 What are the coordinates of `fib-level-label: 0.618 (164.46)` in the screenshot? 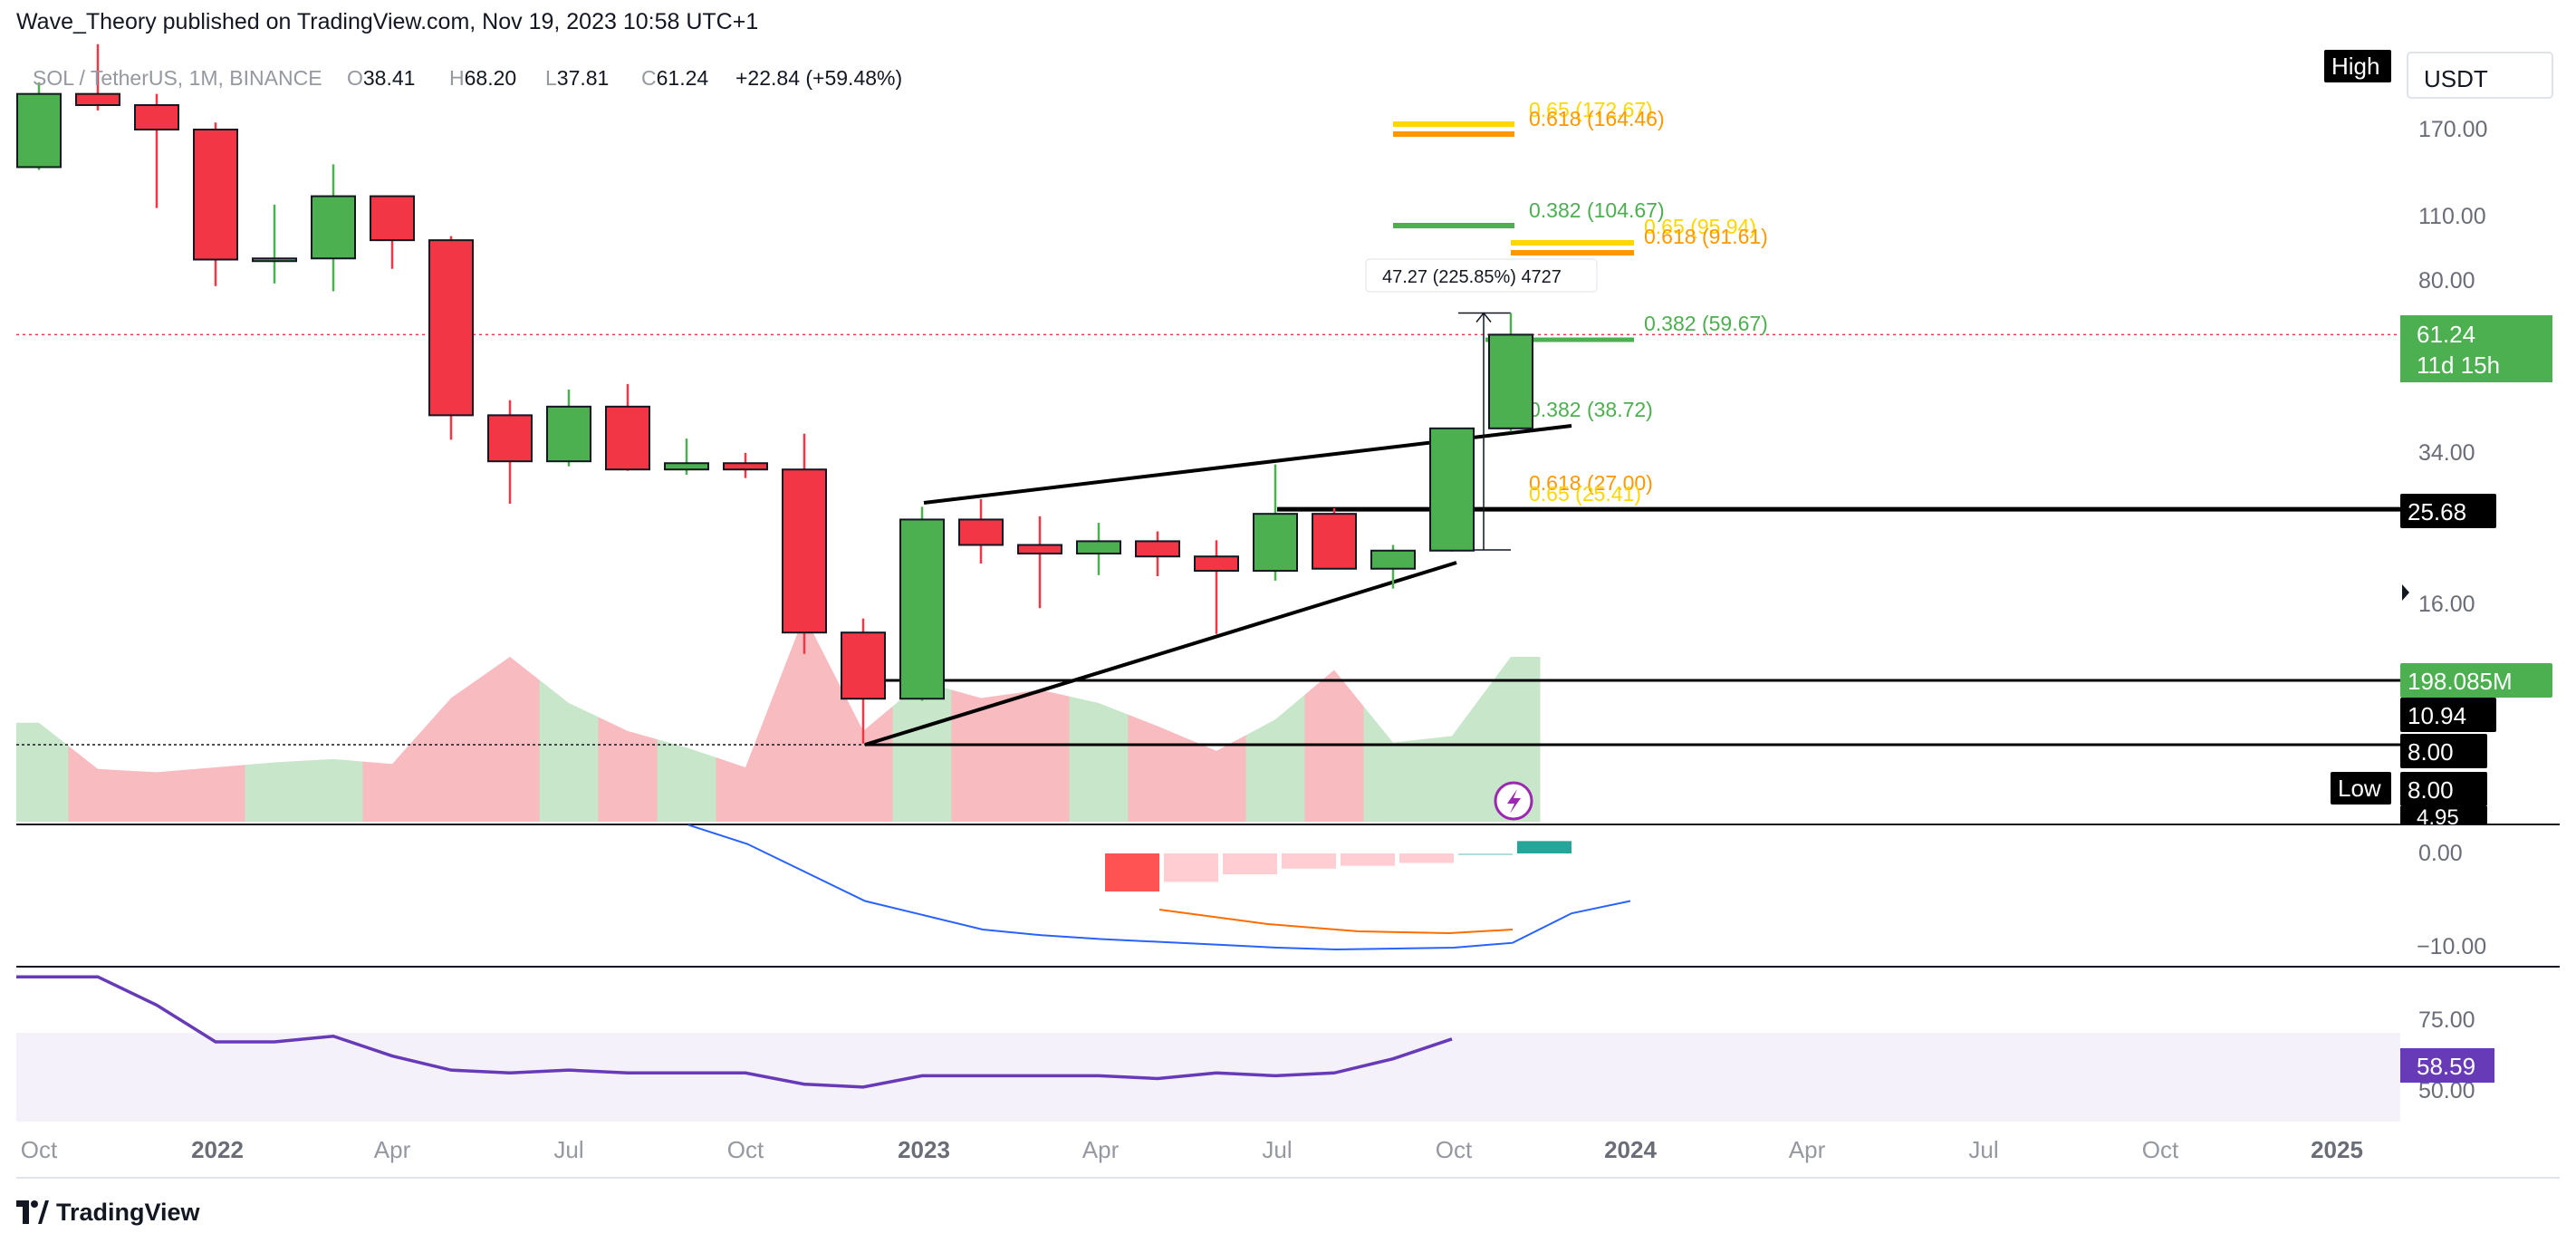 It's located at (1597, 118).